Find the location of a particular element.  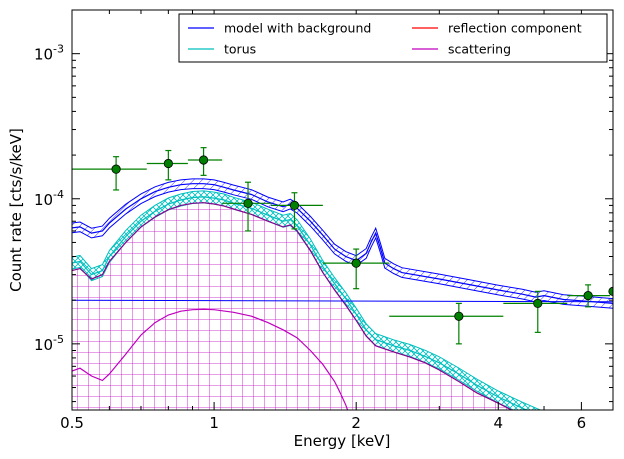

x-tick-label: 6 is located at coordinates (582, 423).